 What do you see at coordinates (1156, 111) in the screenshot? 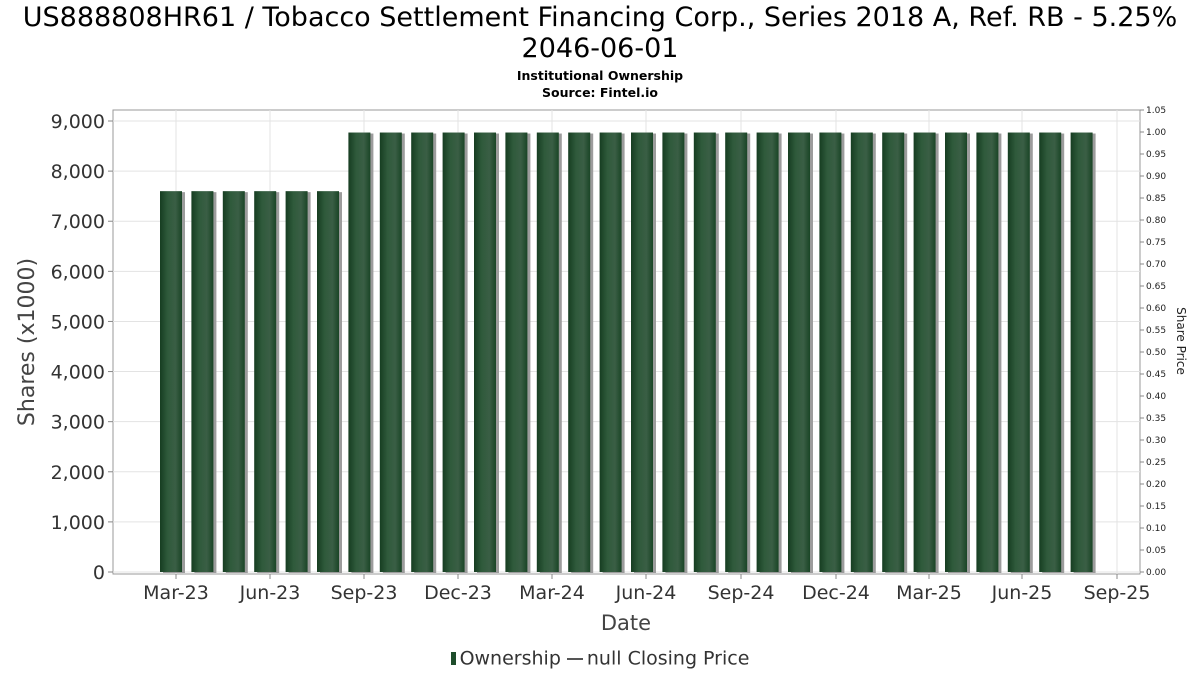
I see `y2-tick-label: 1.05` at bounding box center [1156, 111].